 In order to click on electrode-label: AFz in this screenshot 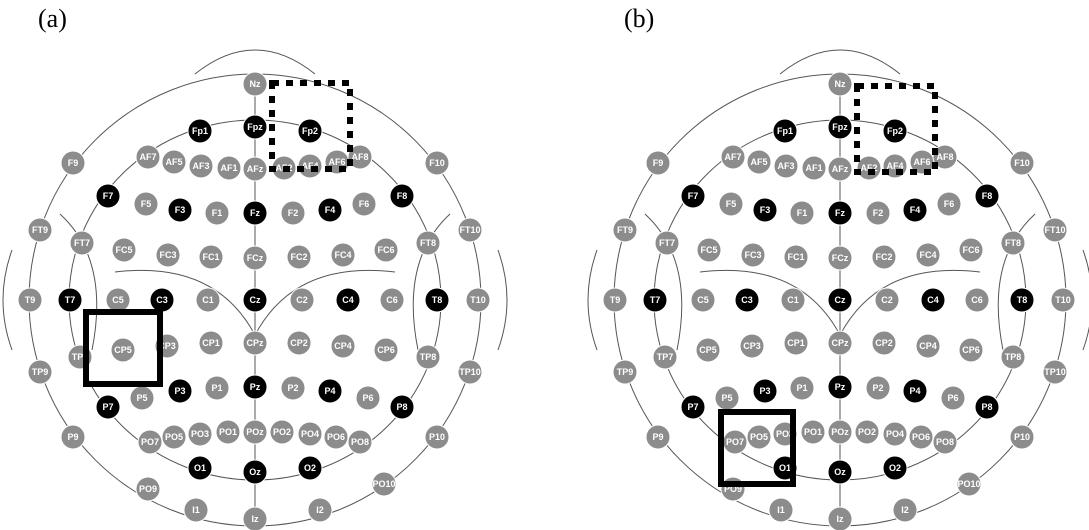, I will do `click(255, 169)`.